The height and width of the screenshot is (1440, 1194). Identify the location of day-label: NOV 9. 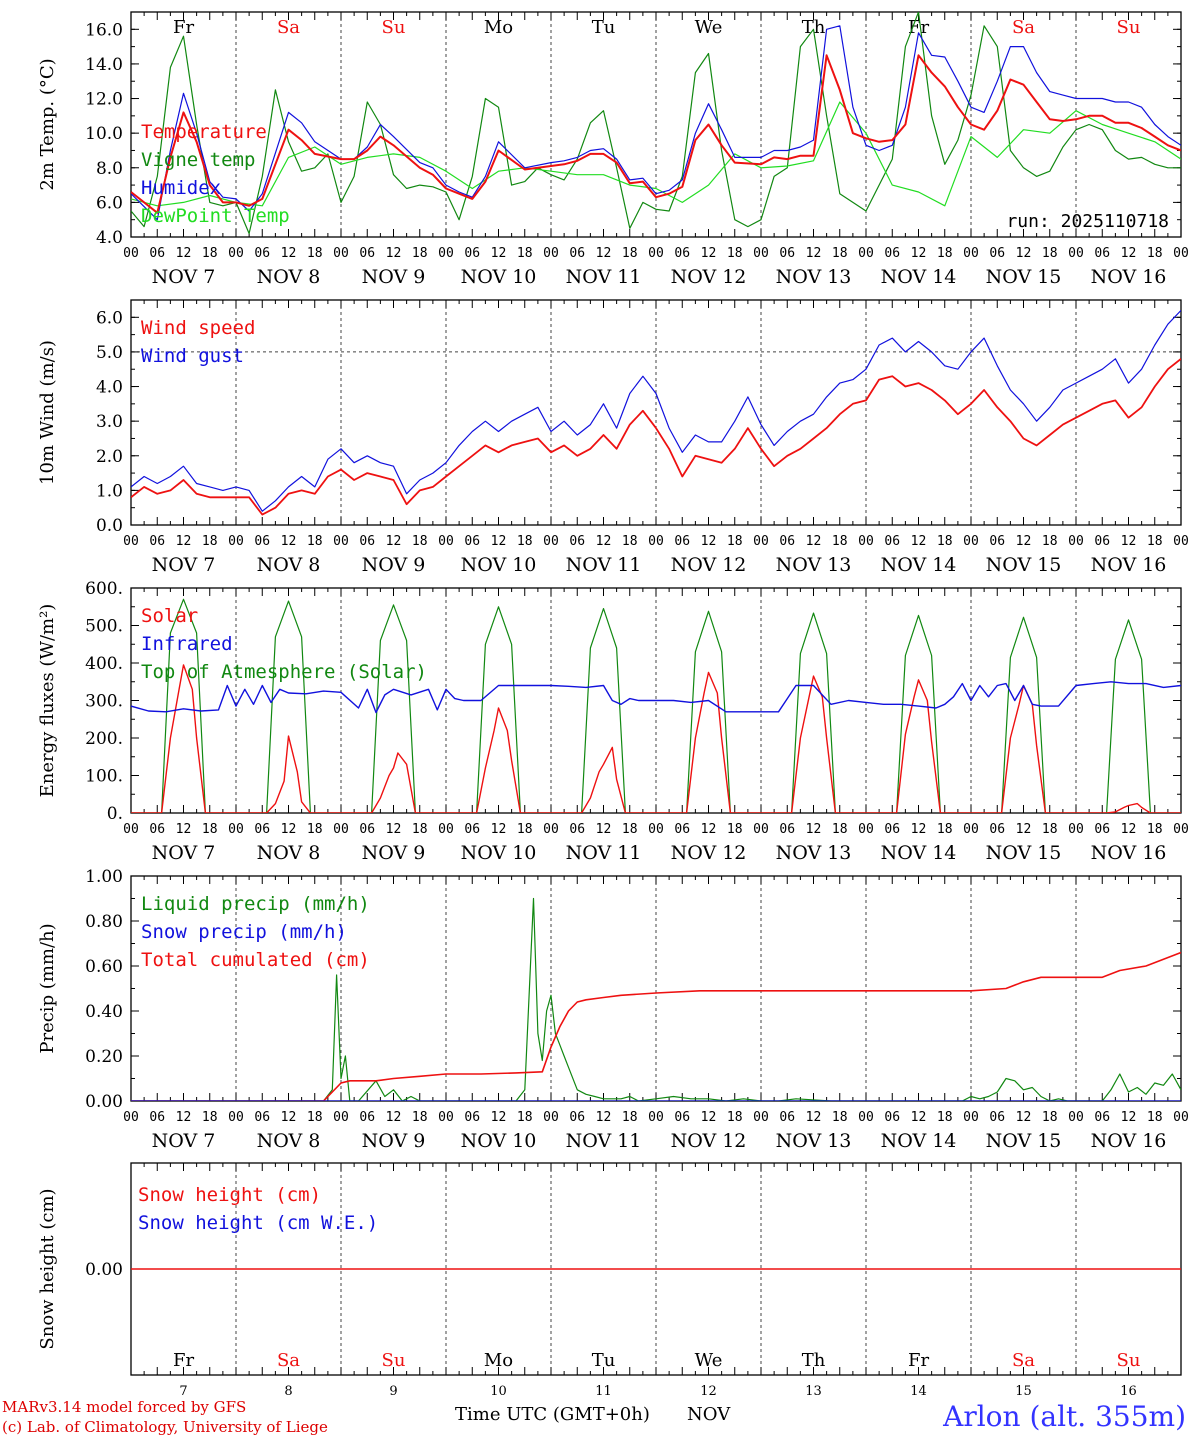
(394, 565).